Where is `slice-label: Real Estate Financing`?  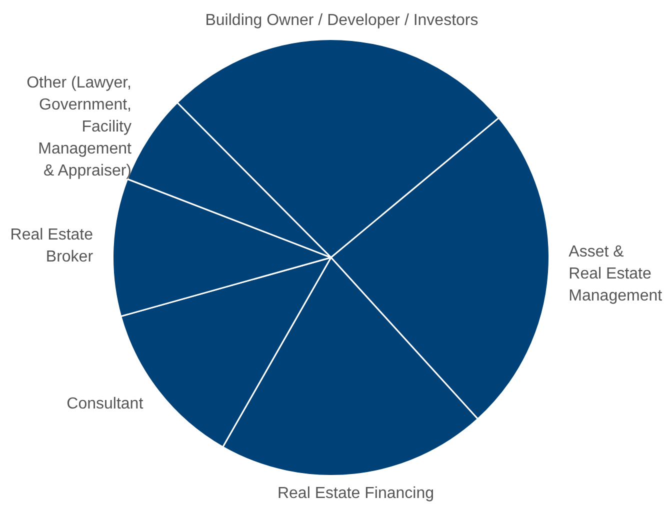
slice-label: Real Estate Financing is located at coordinates (355, 493).